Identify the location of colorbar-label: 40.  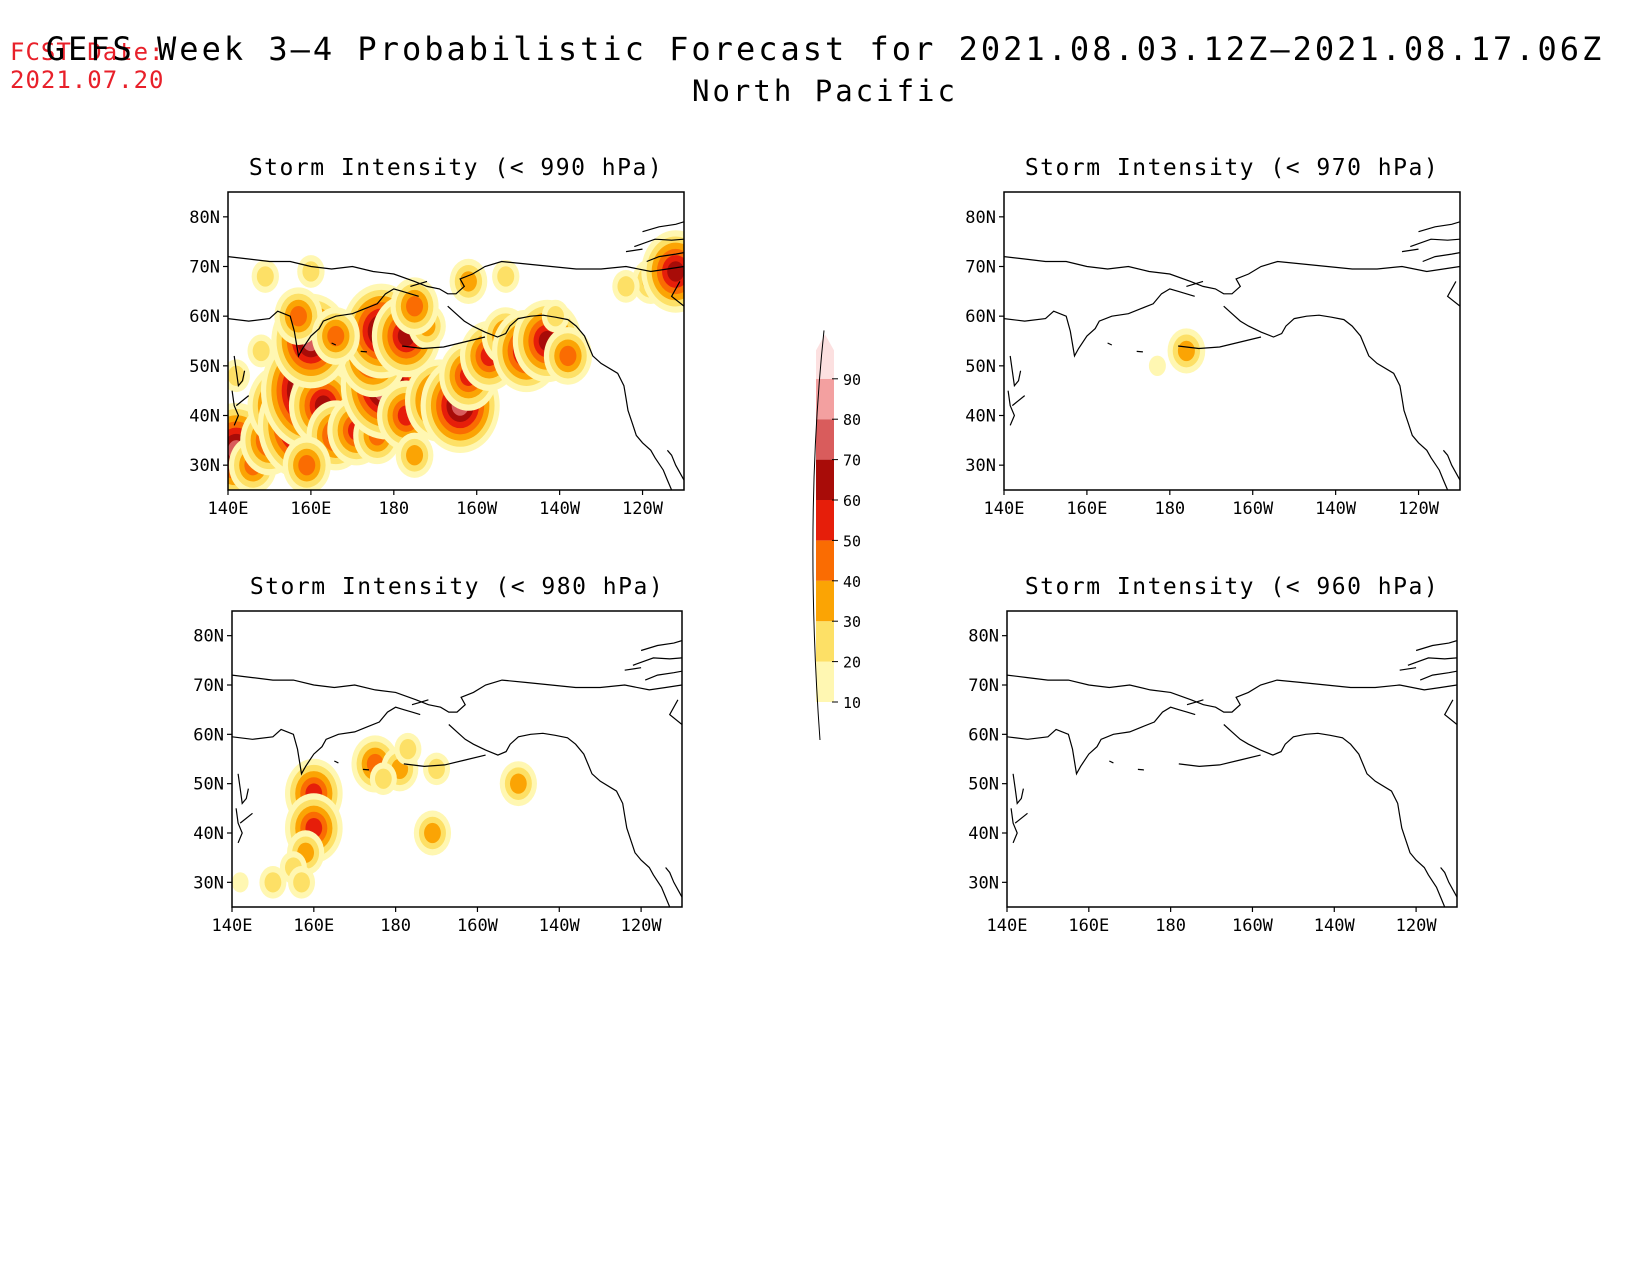
(852, 582).